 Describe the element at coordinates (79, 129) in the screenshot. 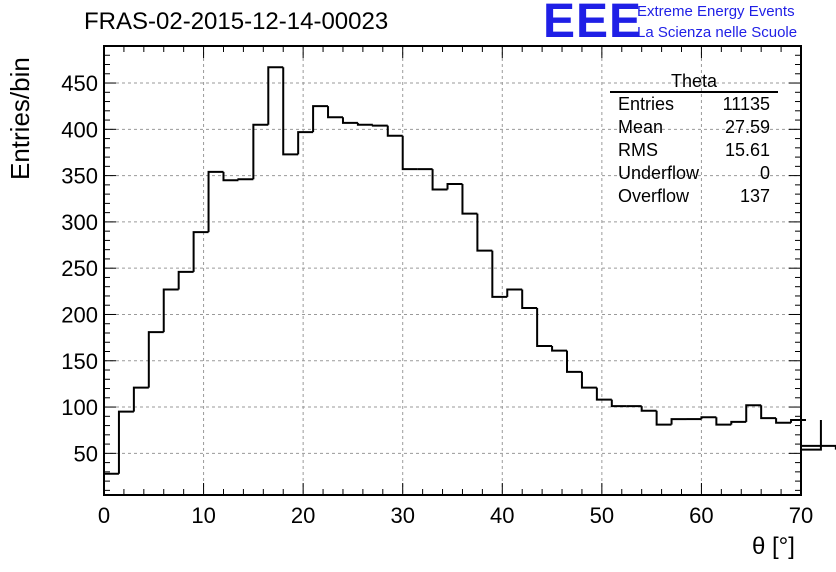

I see `y-tick-label: 400` at that location.